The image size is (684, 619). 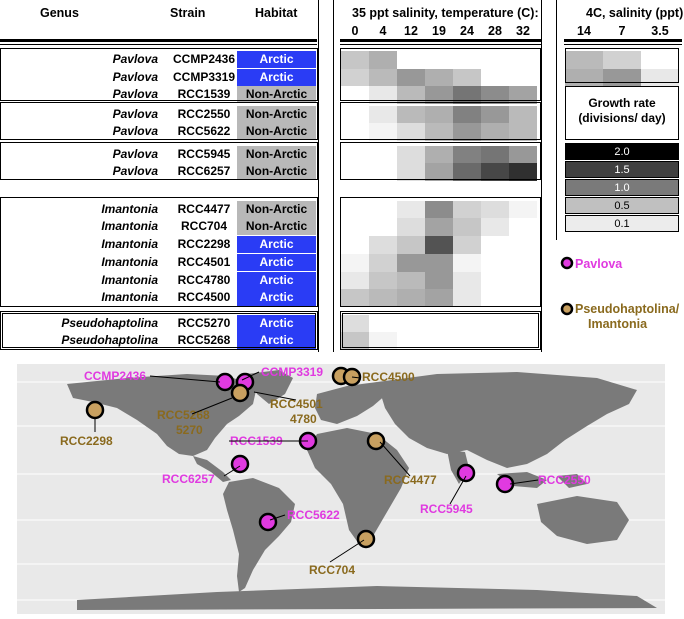 What do you see at coordinates (622, 187) in the screenshot?
I see `legend-swatch: 1.0` at bounding box center [622, 187].